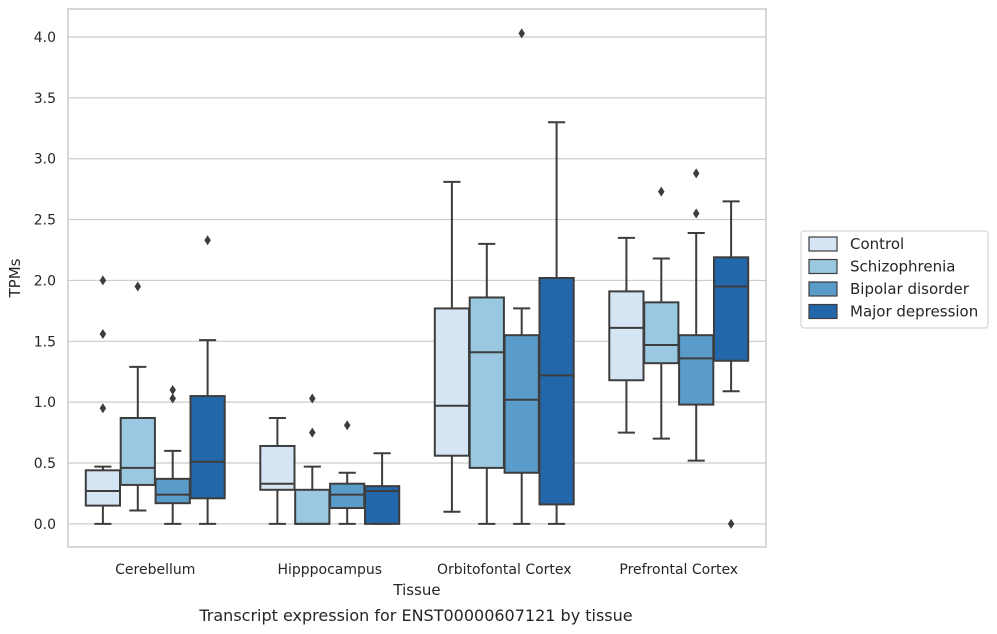 The width and height of the screenshot is (997, 634). Describe the element at coordinates (45, 525) in the screenshot. I see `y-tick-label: 0.0` at that location.